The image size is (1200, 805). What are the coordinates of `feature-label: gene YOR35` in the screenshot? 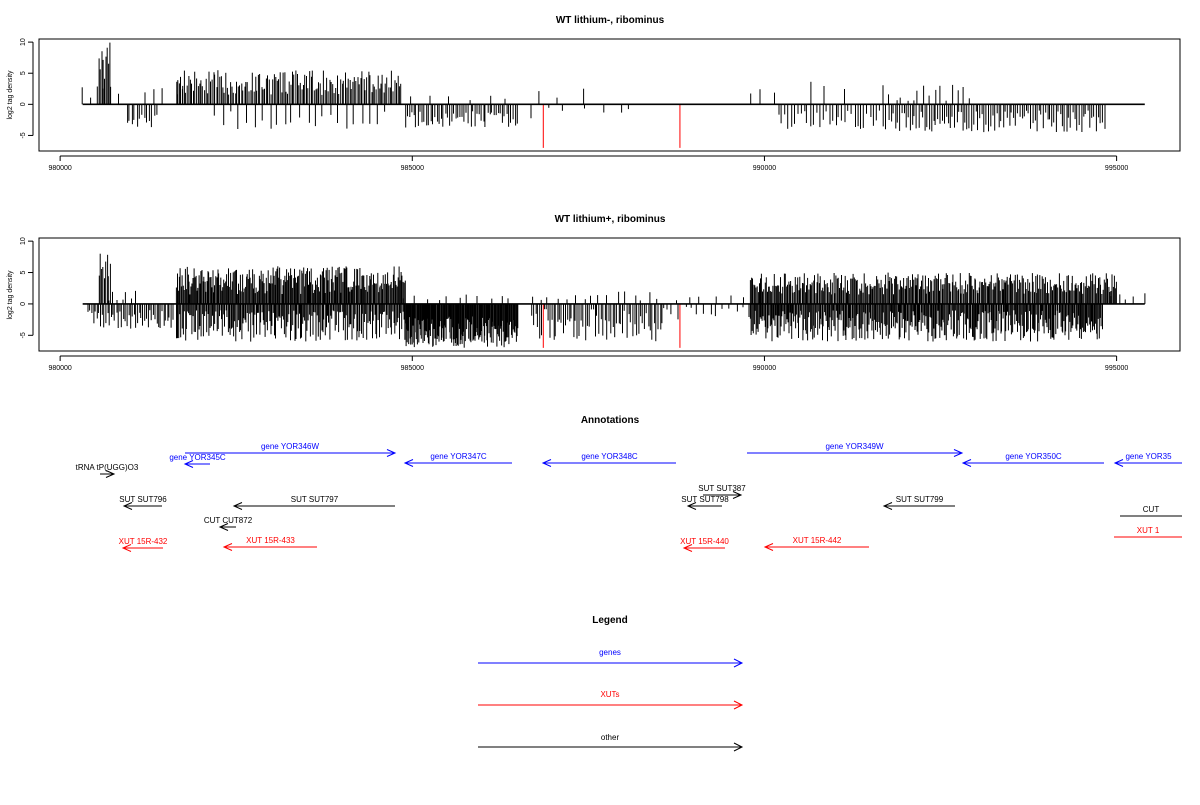 It's located at (1148, 456).